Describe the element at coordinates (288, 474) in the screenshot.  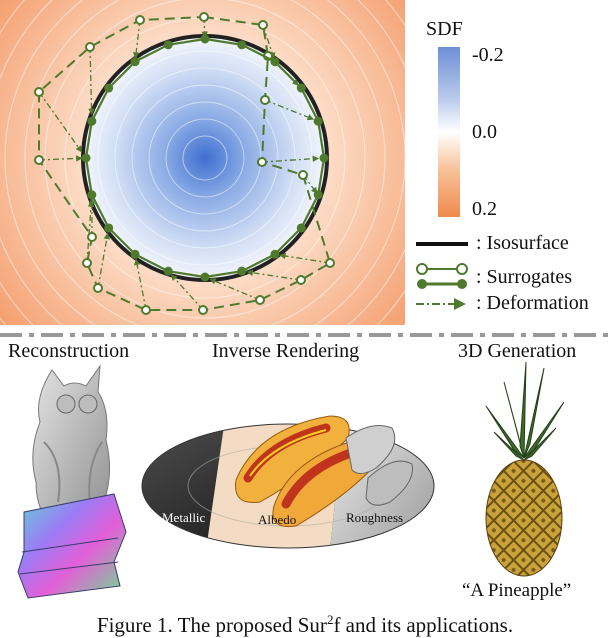
I see `inverse-rendering-image: Metallic Albedo Roughness` at that location.